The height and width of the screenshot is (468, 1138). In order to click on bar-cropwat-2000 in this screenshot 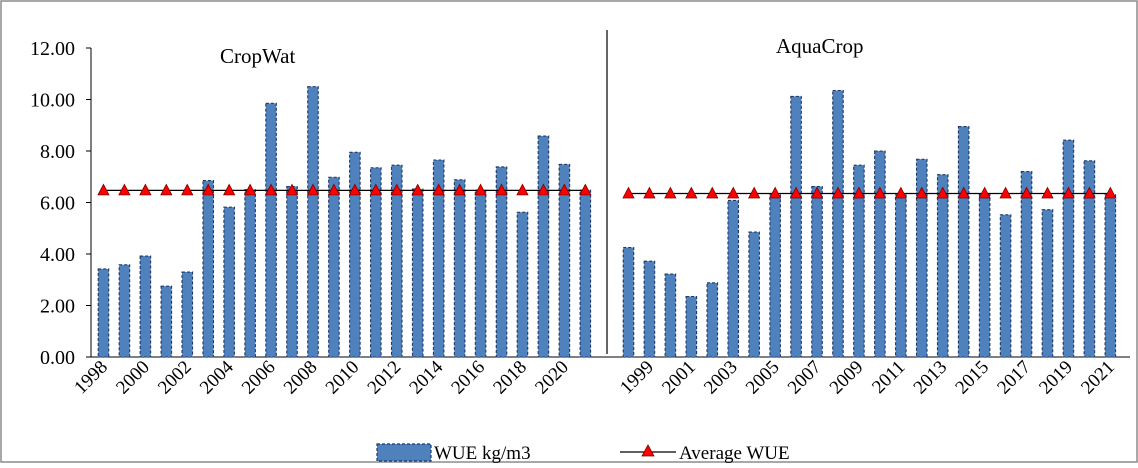, I will do `click(145, 306)`.